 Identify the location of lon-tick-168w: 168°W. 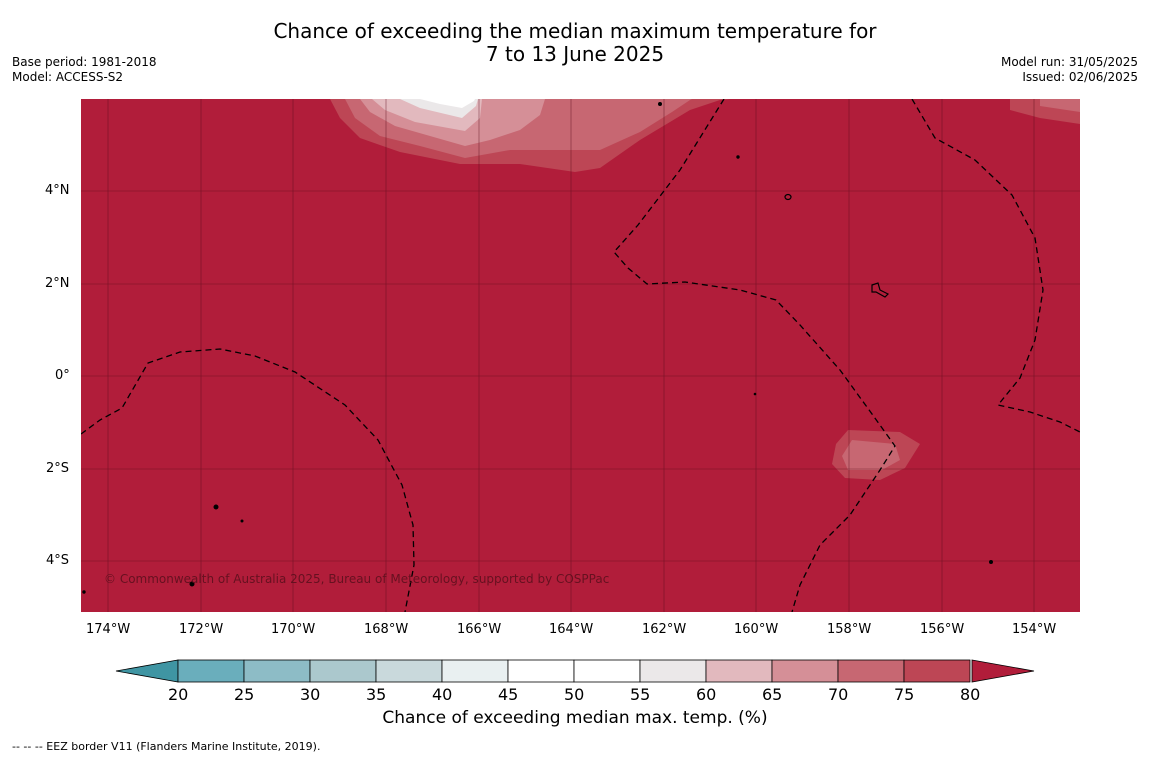
(386, 629).